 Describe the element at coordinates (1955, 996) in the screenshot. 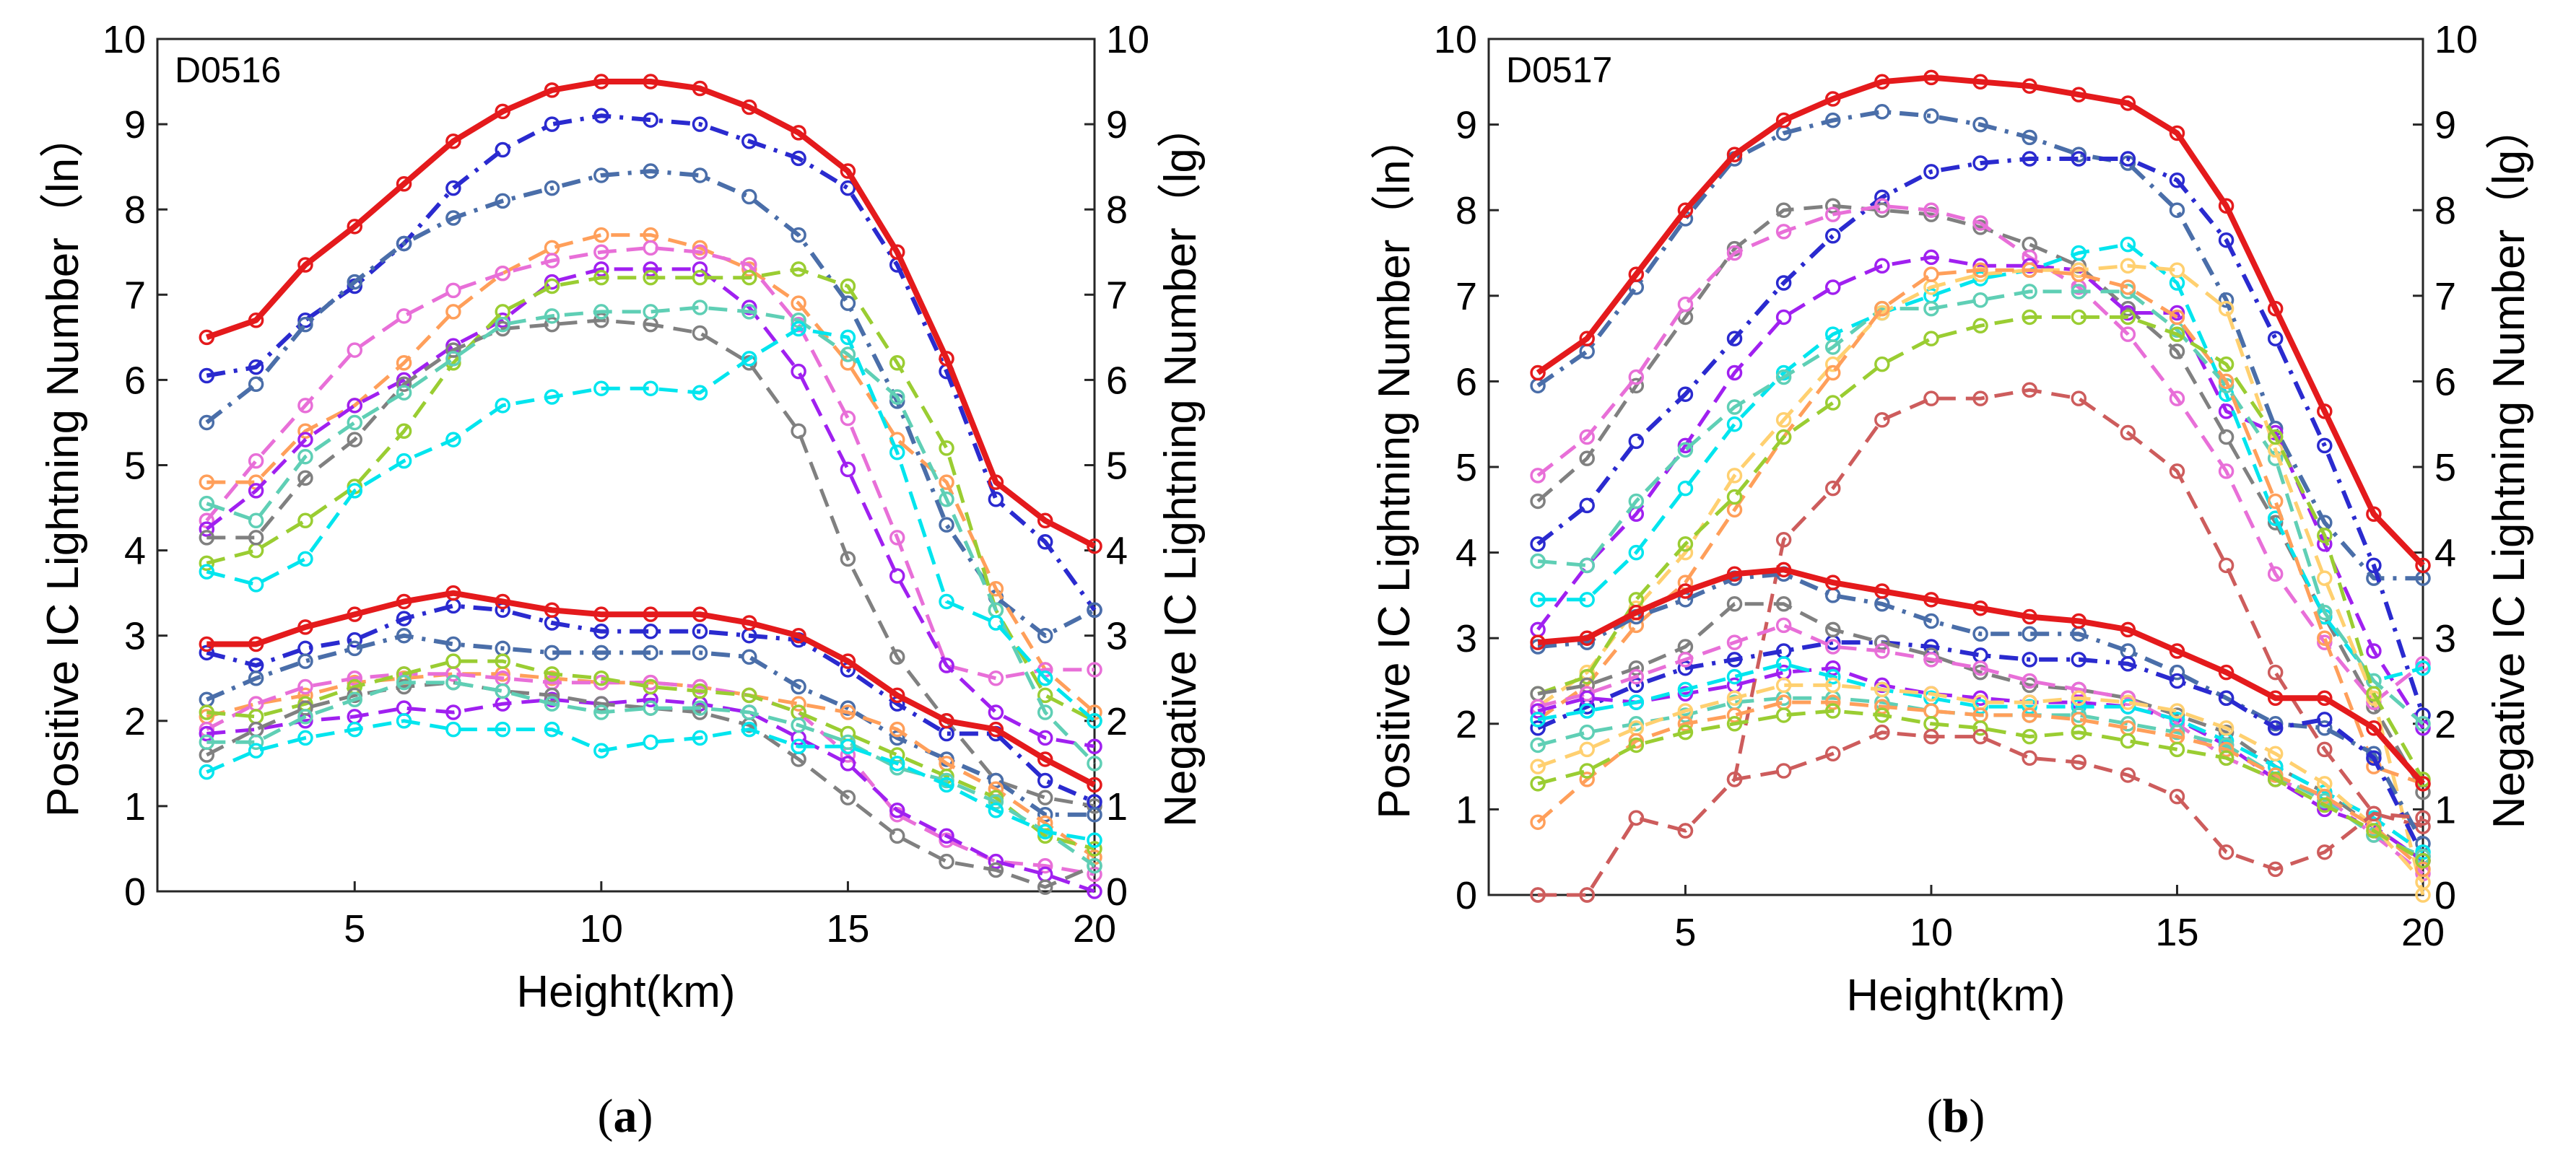

I see `x-axis-title: Height(km)` at that location.